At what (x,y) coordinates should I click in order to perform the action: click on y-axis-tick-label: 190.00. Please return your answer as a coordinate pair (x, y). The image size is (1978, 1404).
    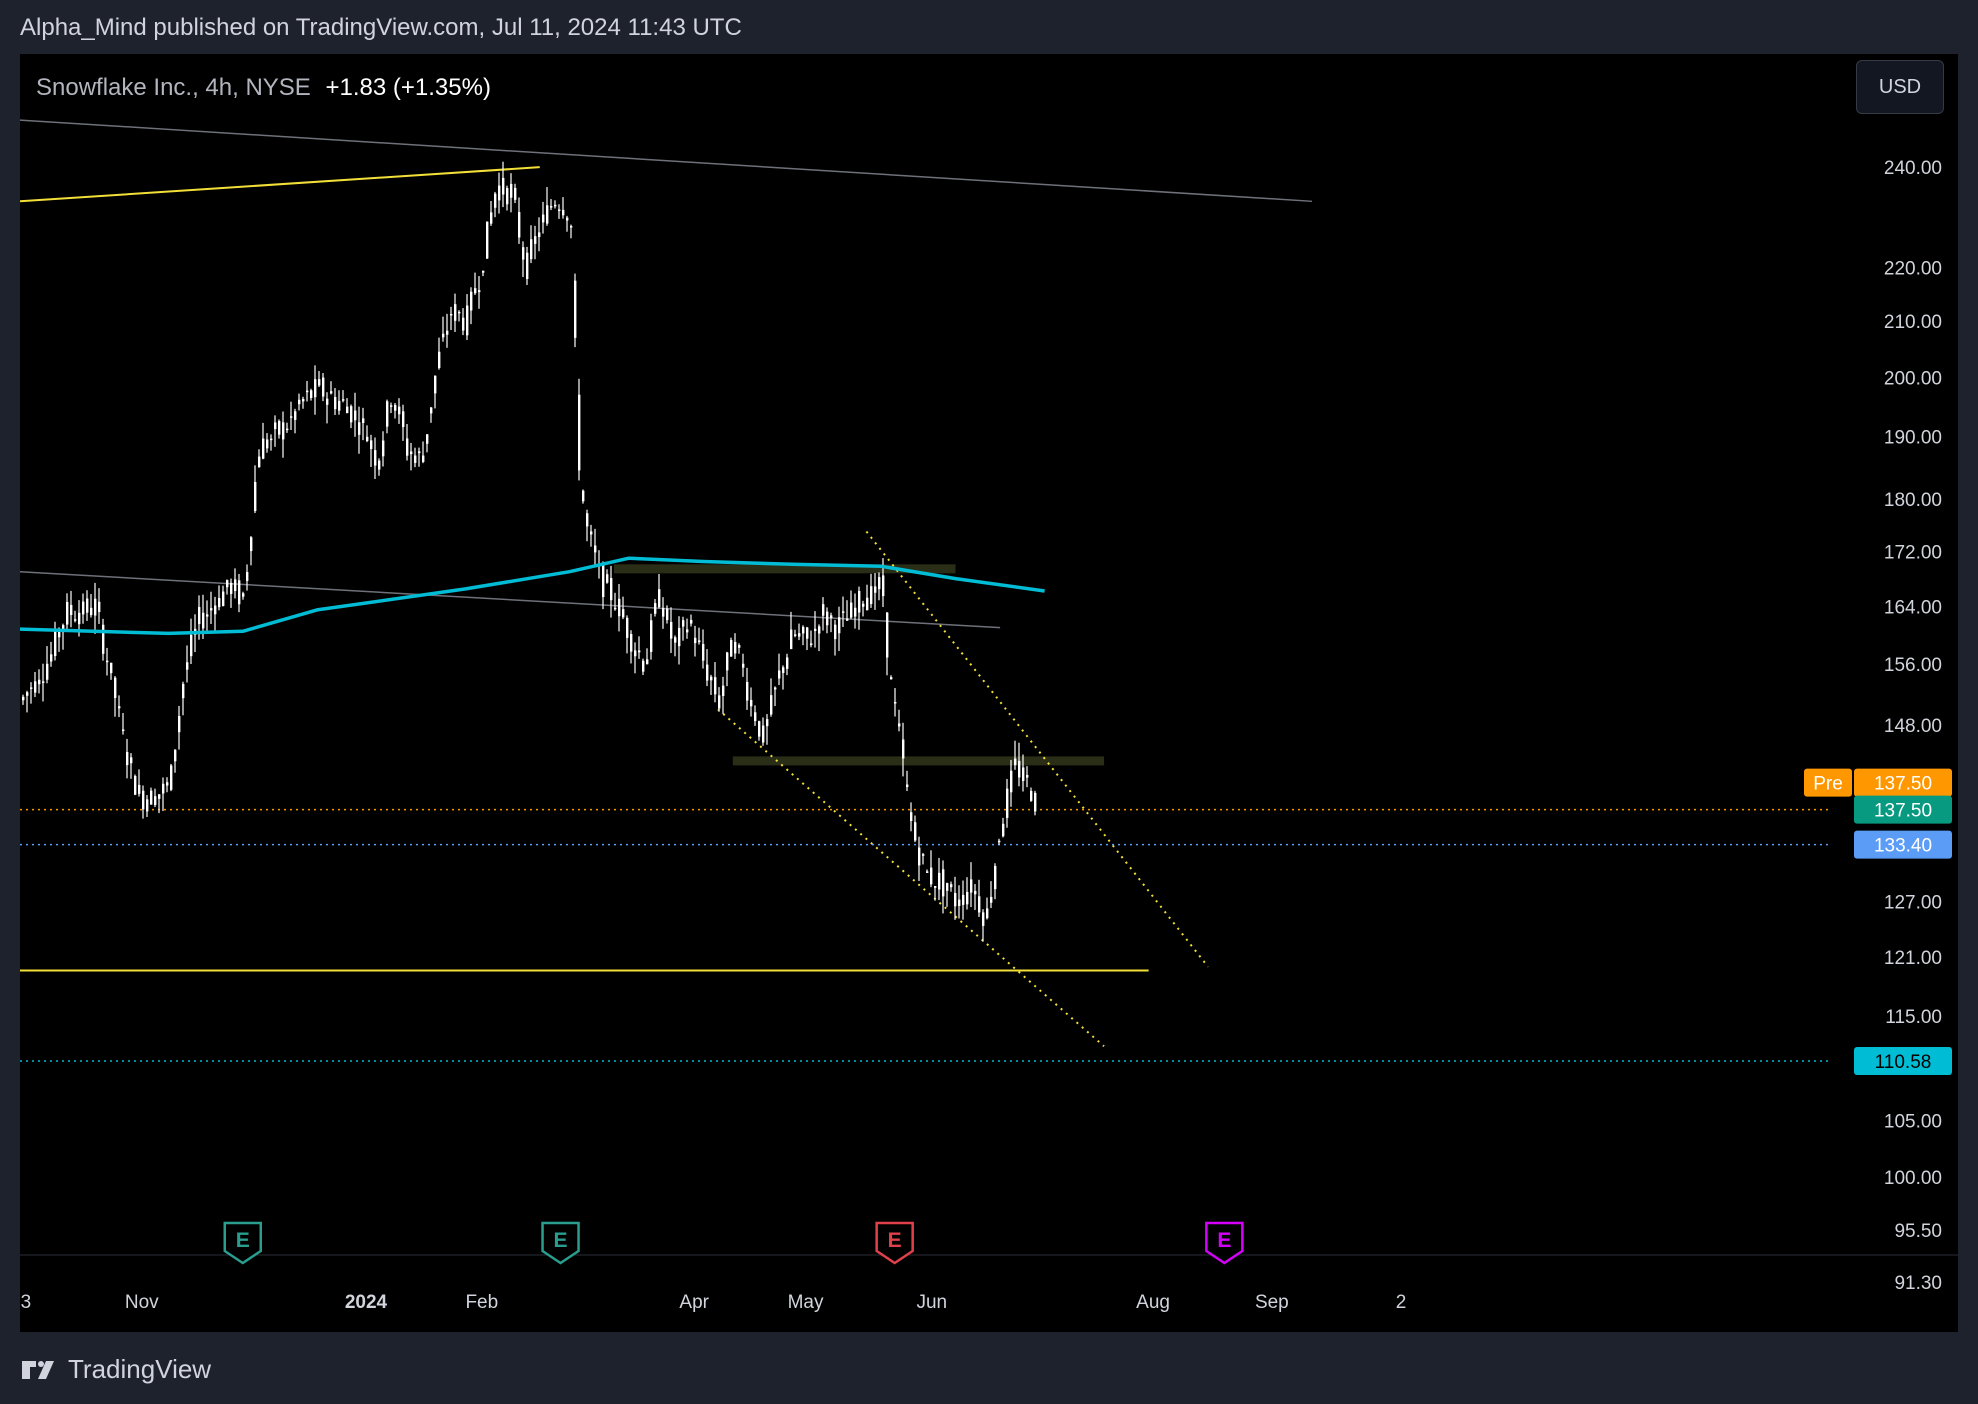
    Looking at the image, I should click on (1913, 438).